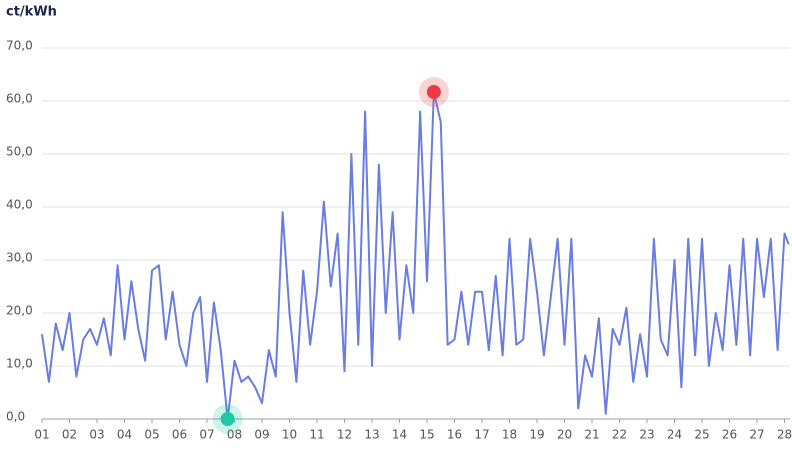 The height and width of the screenshot is (450, 792). Describe the element at coordinates (69, 435) in the screenshot. I see `x-tick-label: 02` at that location.